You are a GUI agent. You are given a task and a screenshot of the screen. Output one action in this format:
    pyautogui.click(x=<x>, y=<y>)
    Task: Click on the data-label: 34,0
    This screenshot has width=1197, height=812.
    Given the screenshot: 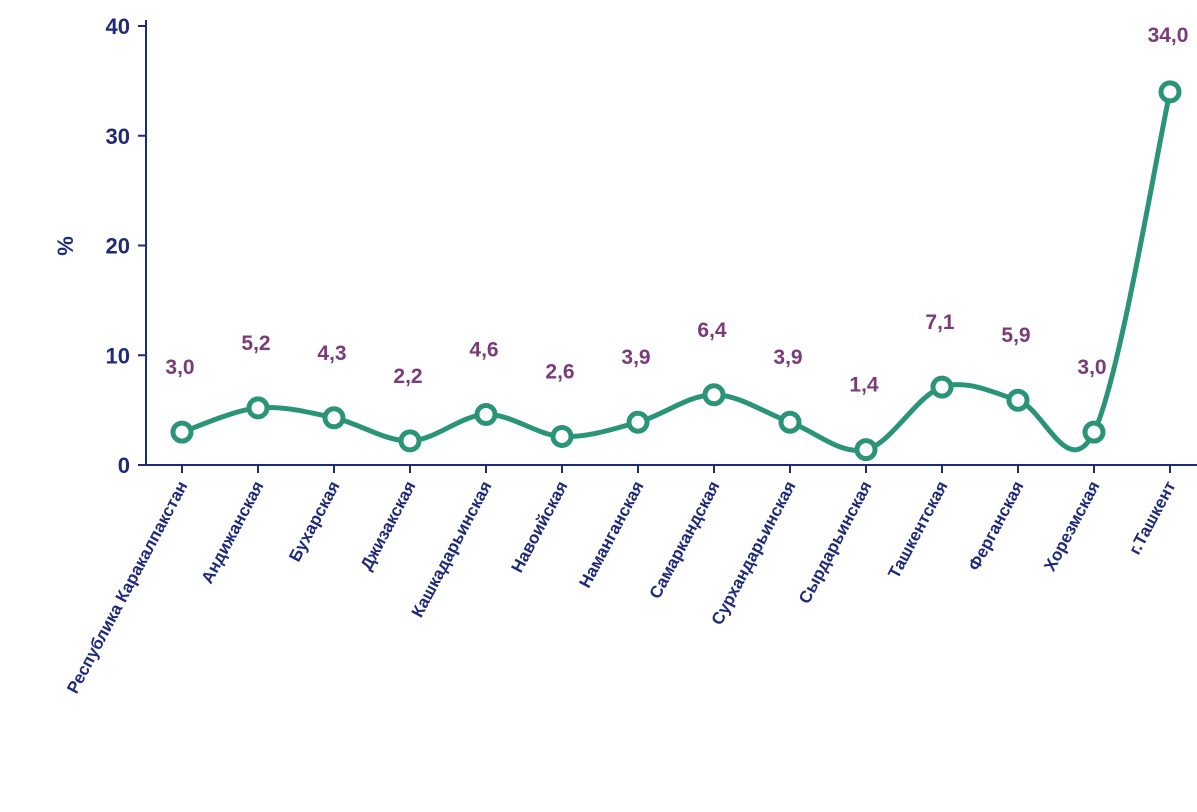 What is the action you would take?
    pyautogui.click(x=1168, y=35)
    